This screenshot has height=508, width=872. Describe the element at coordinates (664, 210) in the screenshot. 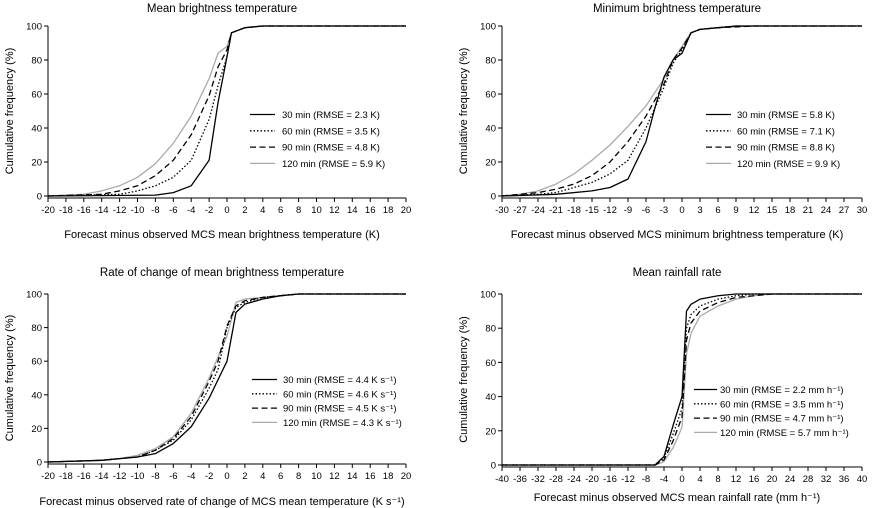

I see `x-tick-label: -3` at that location.